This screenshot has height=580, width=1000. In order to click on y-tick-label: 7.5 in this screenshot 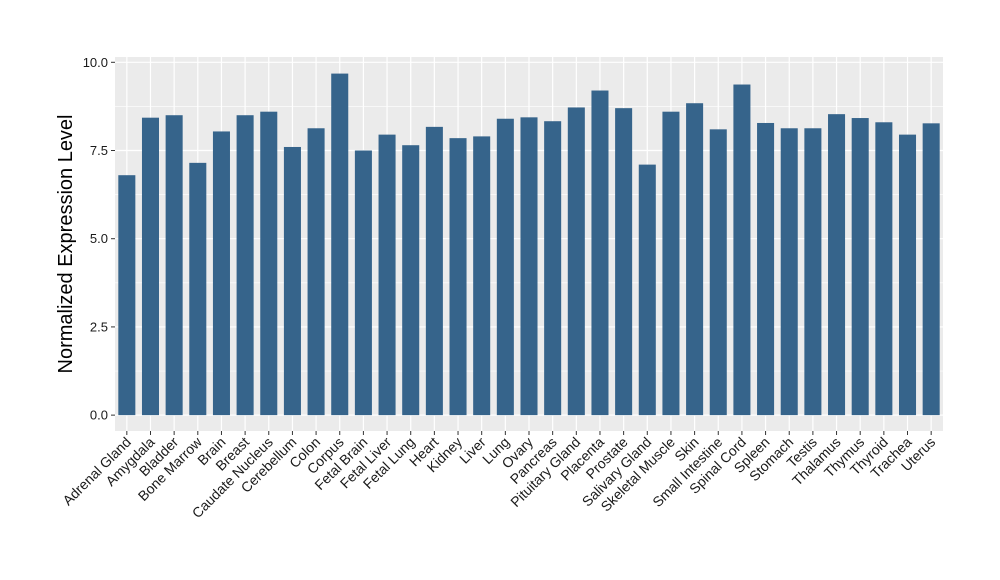, I will do `click(99, 150)`.